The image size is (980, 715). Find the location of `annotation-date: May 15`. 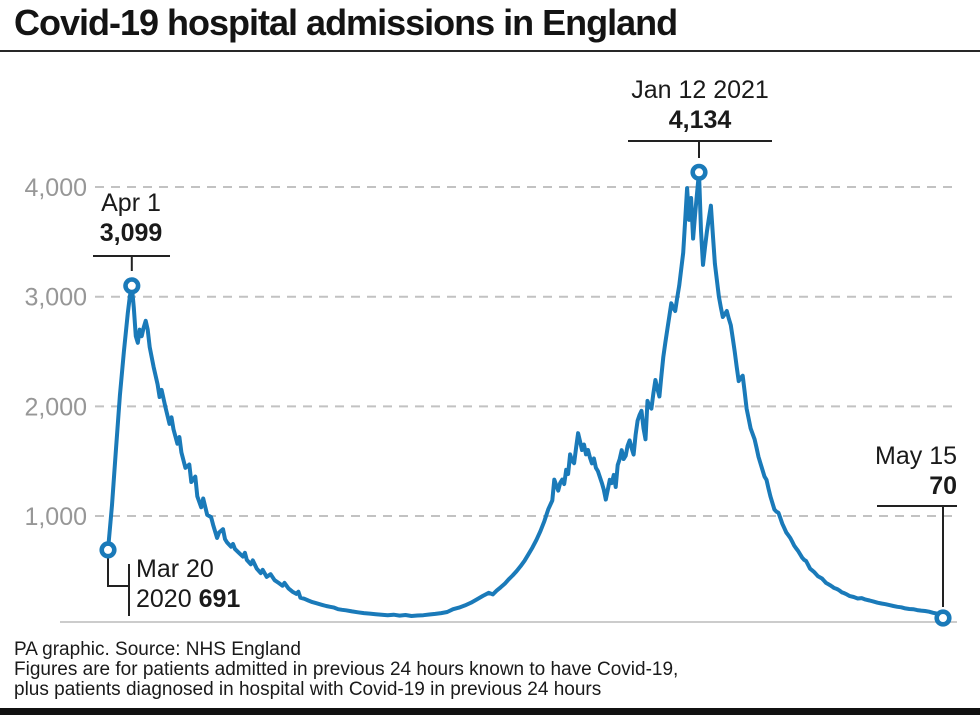

annotation-date: May 15 is located at coordinates (916, 456).